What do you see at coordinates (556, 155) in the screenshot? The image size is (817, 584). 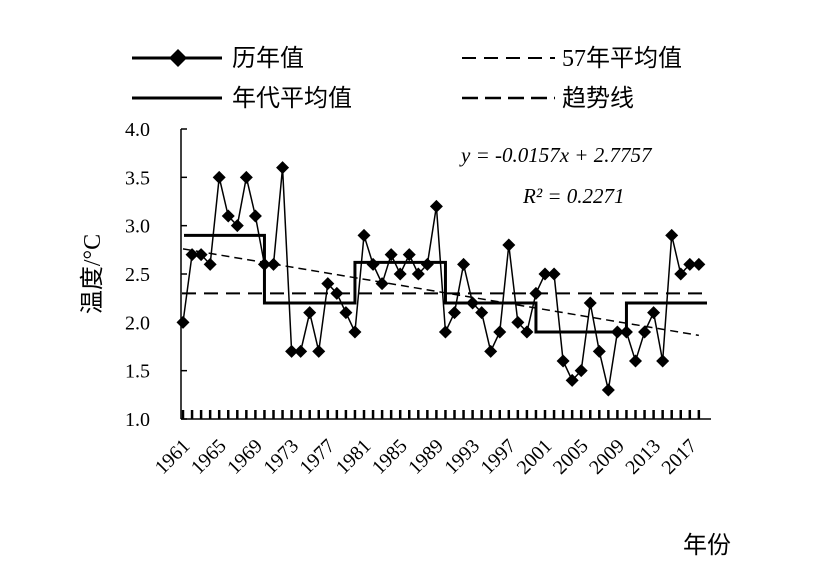 I see `regression-equation: y = -0.0157x + 2.7757` at bounding box center [556, 155].